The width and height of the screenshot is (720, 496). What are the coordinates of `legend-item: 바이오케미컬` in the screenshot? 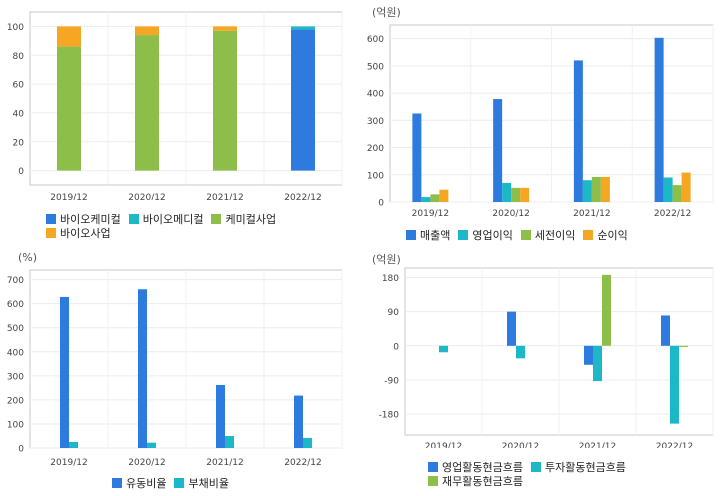 It's located at (83, 220).